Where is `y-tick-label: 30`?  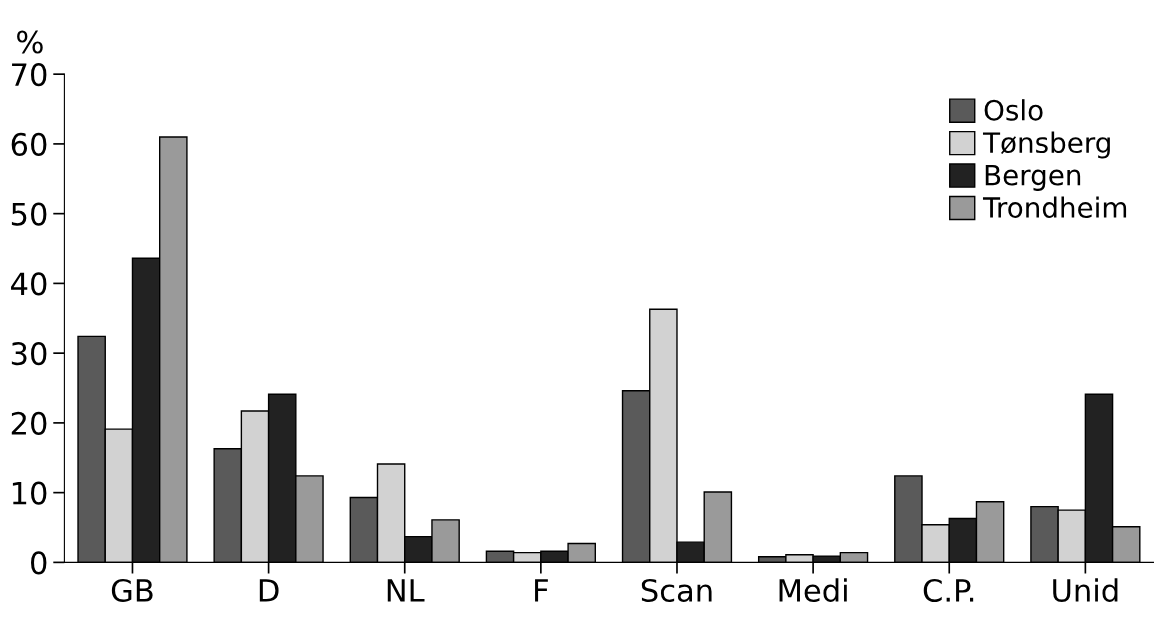 y-tick-label: 30 is located at coordinates (29, 354).